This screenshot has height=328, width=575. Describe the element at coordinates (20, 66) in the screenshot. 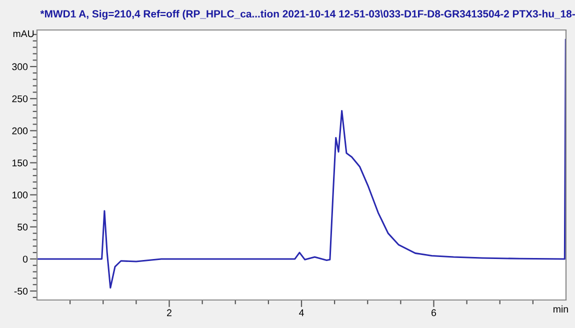

I see `y-tick-label: 300` at that location.